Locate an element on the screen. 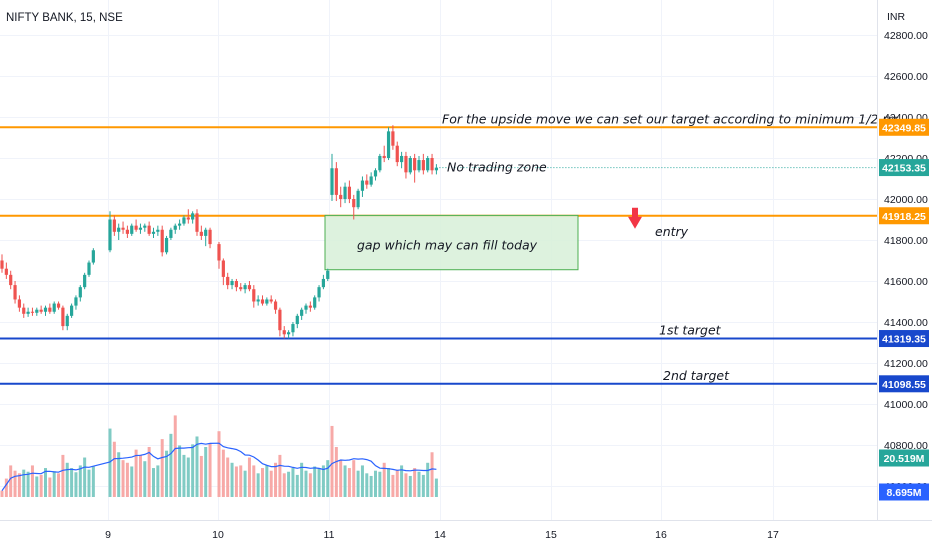  volume-tag is located at coordinates (904, 458).